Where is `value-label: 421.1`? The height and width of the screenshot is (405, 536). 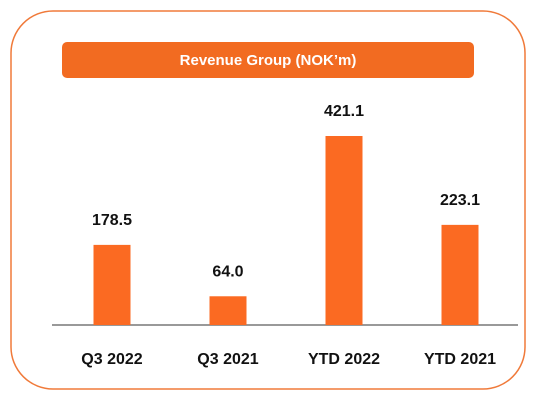 value-label: 421.1 is located at coordinates (344, 111).